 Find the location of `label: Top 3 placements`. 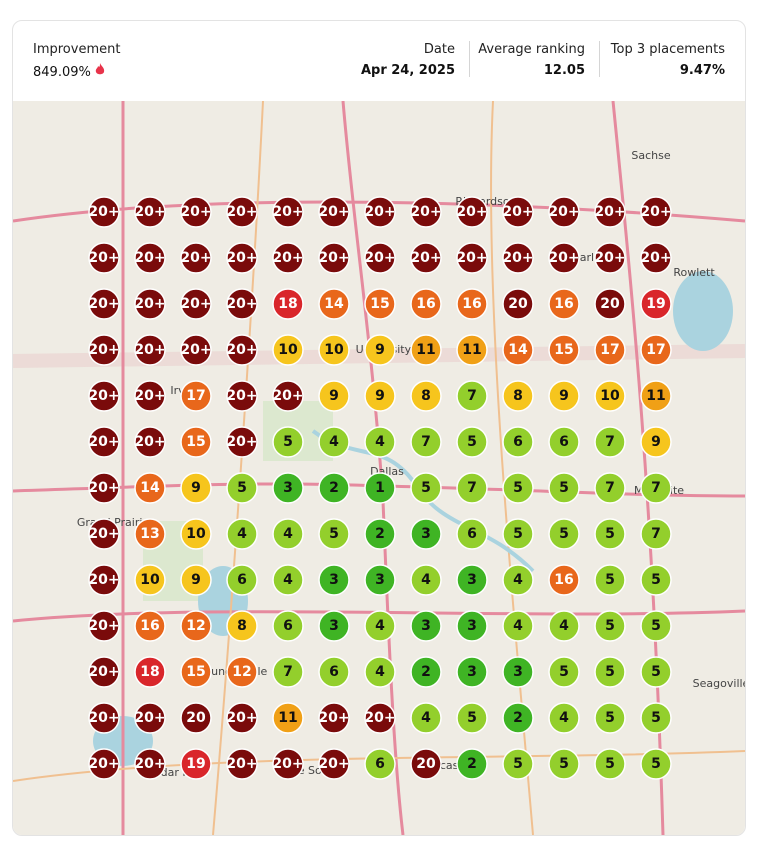

label: Top 3 placements is located at coordinates (667, 49).